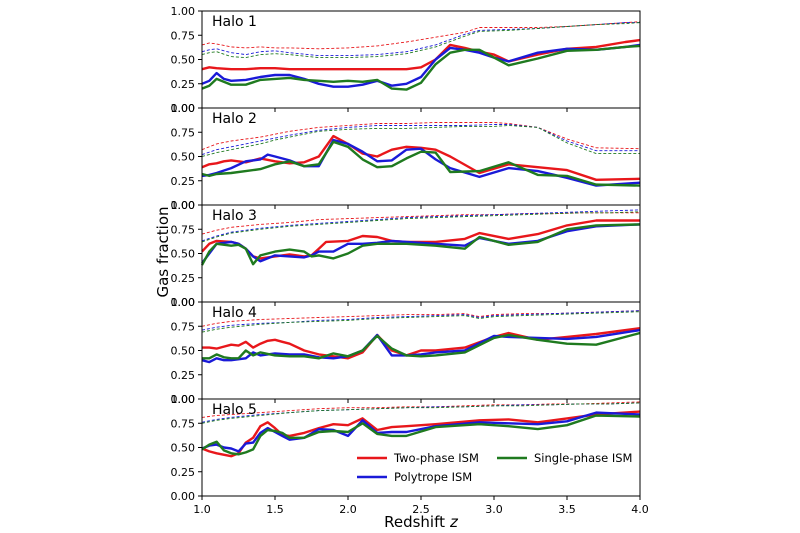 The width and height of the screenshot is (800, 533). I want to click on y-axis-label: Gas fraction, so click(163, 251).